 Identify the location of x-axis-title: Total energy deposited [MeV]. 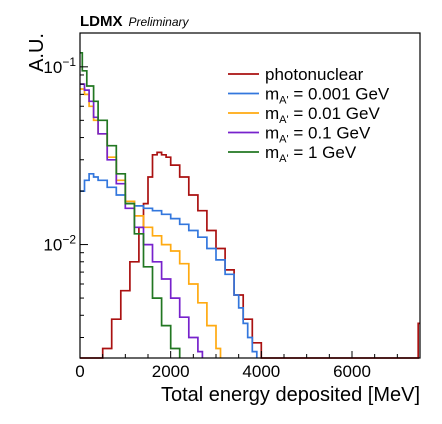
(290, 395).